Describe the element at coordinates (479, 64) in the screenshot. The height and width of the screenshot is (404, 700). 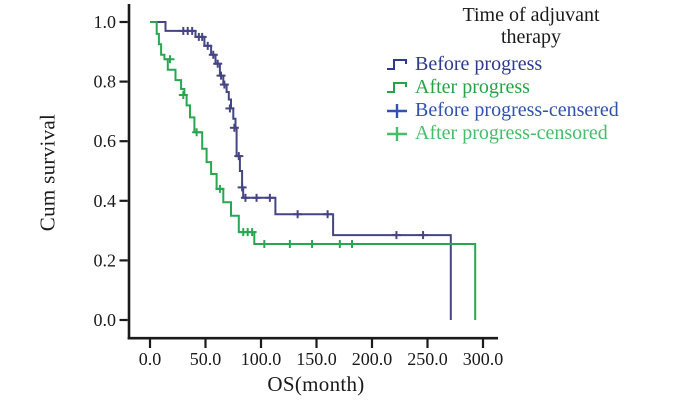
I see `legend-item-label: Before progress` at that location.